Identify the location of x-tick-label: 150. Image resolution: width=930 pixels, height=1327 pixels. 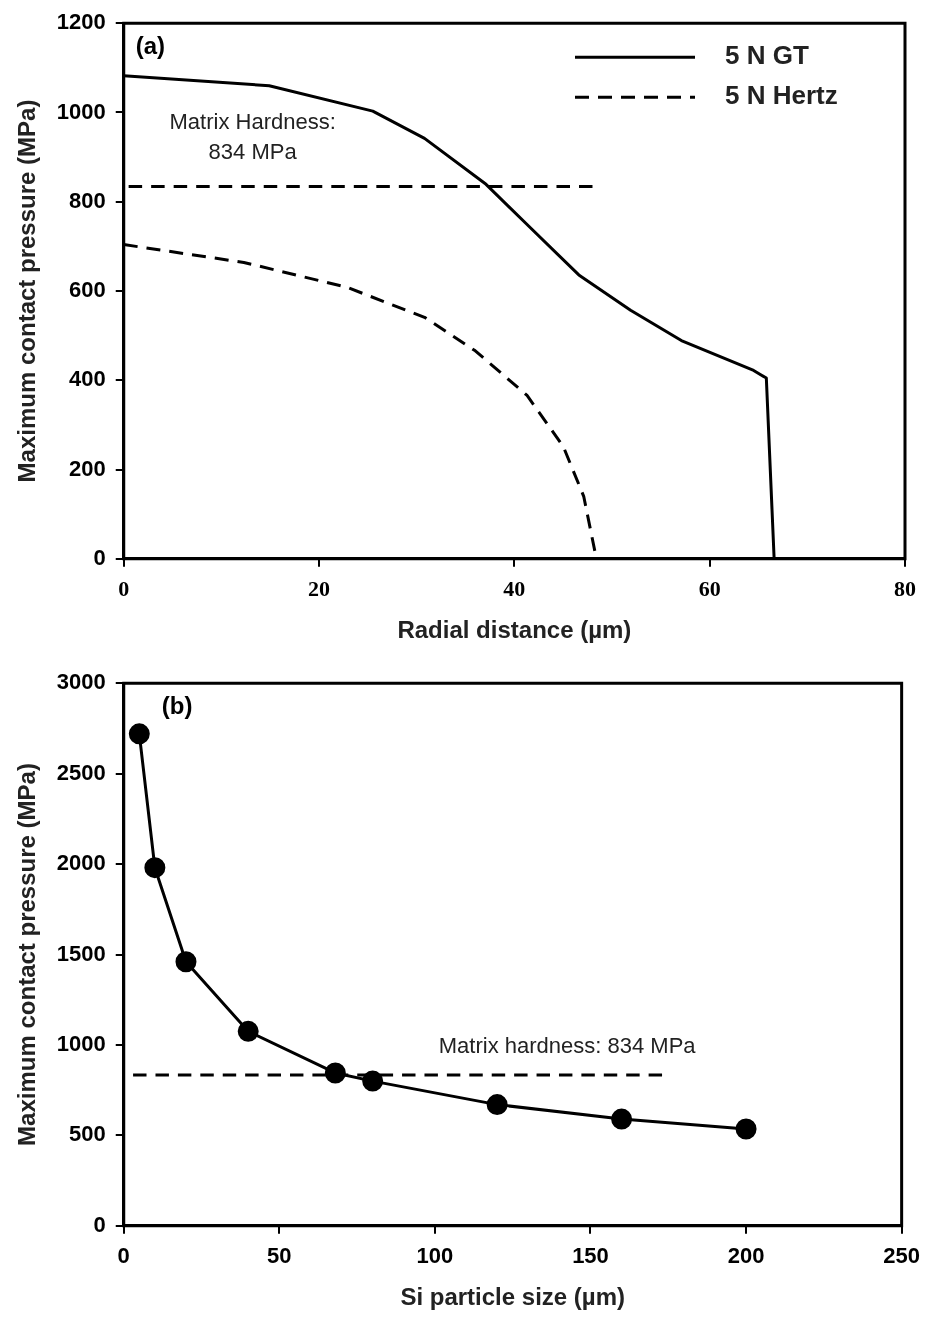
(590, 1256).